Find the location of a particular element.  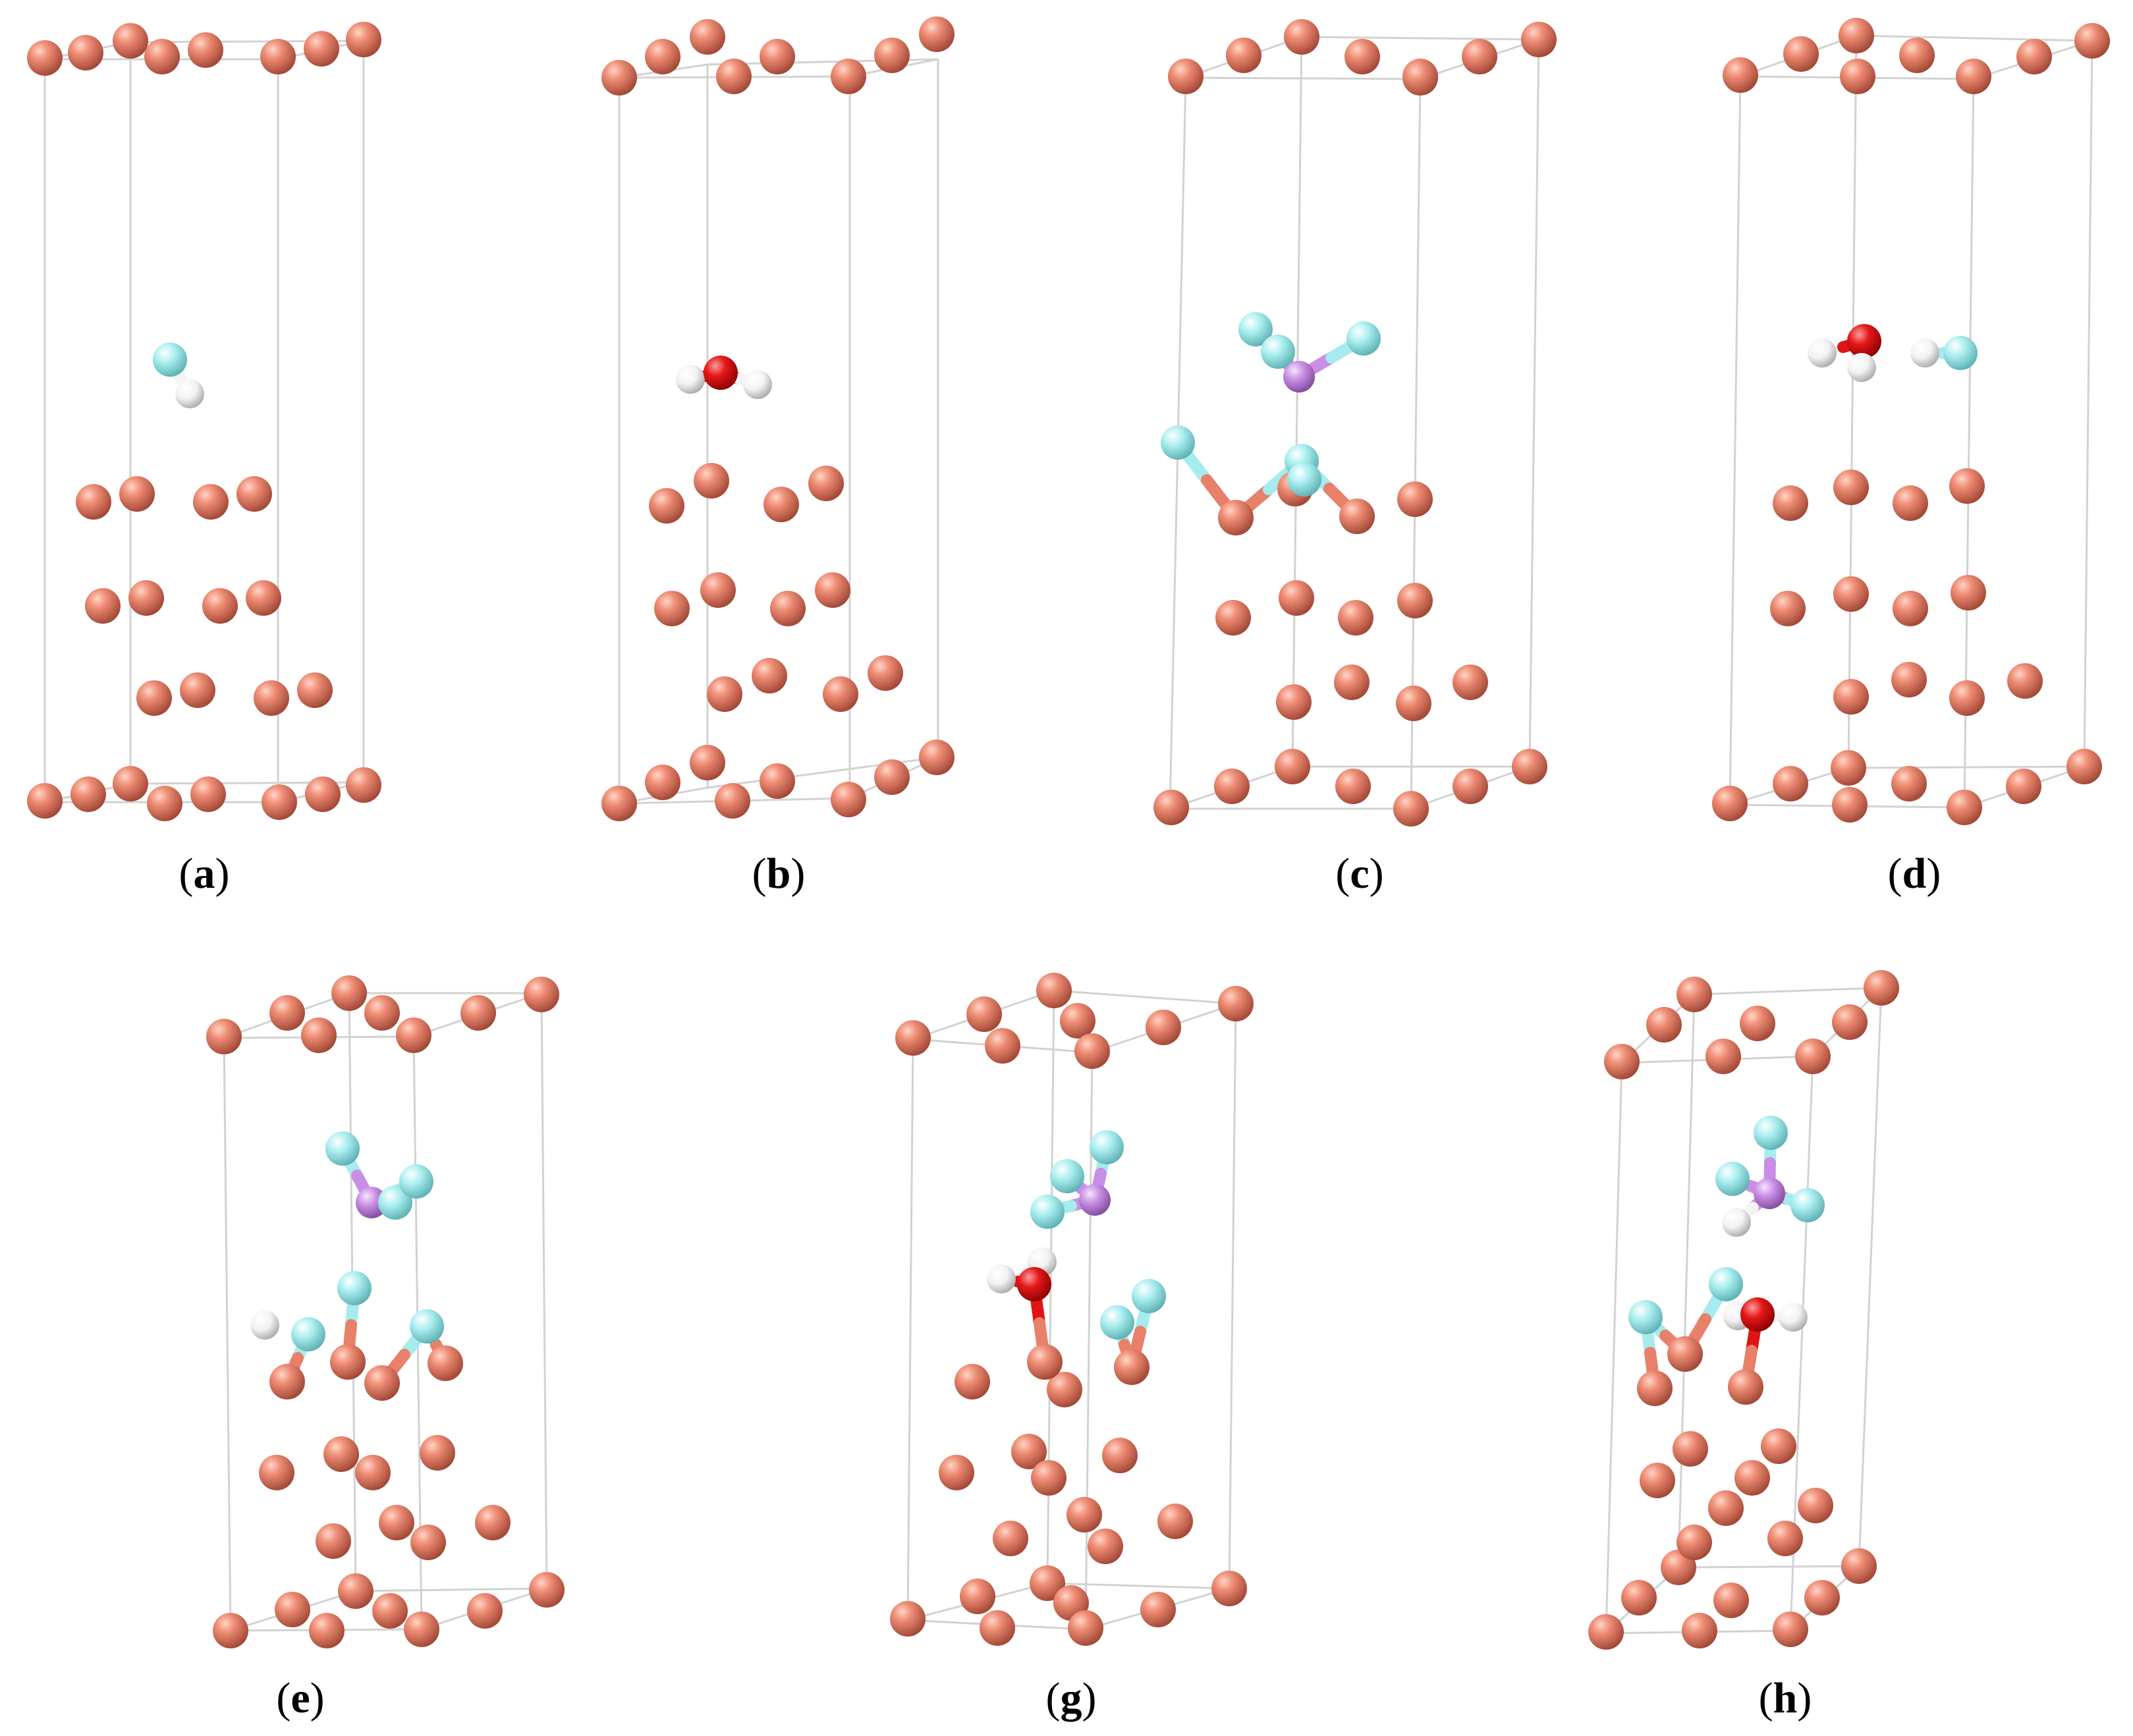

adsorbate-atoms is located at coordinates (1271, 423).